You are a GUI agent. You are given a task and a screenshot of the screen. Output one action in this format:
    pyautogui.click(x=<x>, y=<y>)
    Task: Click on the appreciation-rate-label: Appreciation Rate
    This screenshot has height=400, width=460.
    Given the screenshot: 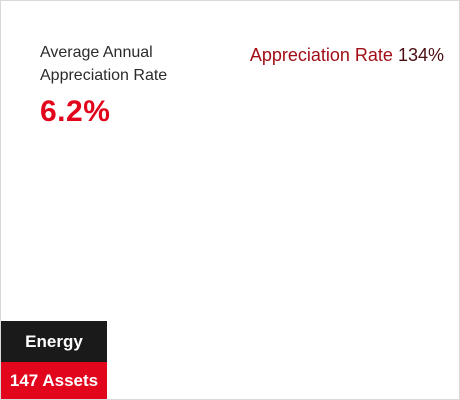 What is the action you would take?
    pyautogui.click(x=321, y=55)
    